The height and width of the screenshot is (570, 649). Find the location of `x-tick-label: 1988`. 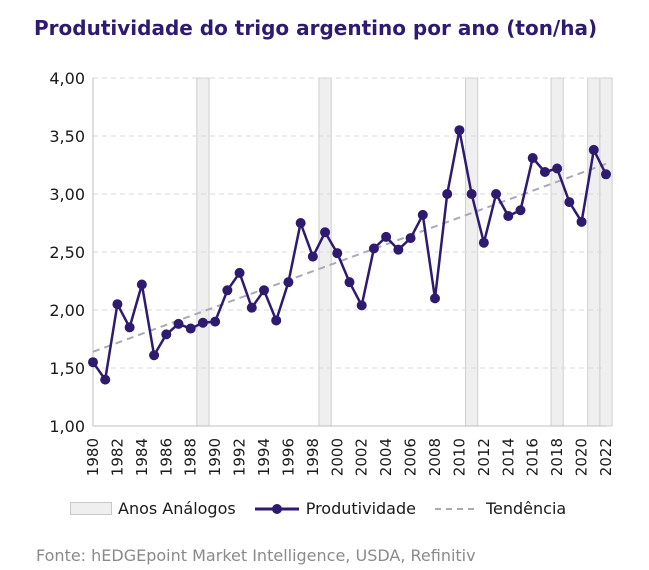

x-tick-label: 1988 is located at coordinates (191, 457).